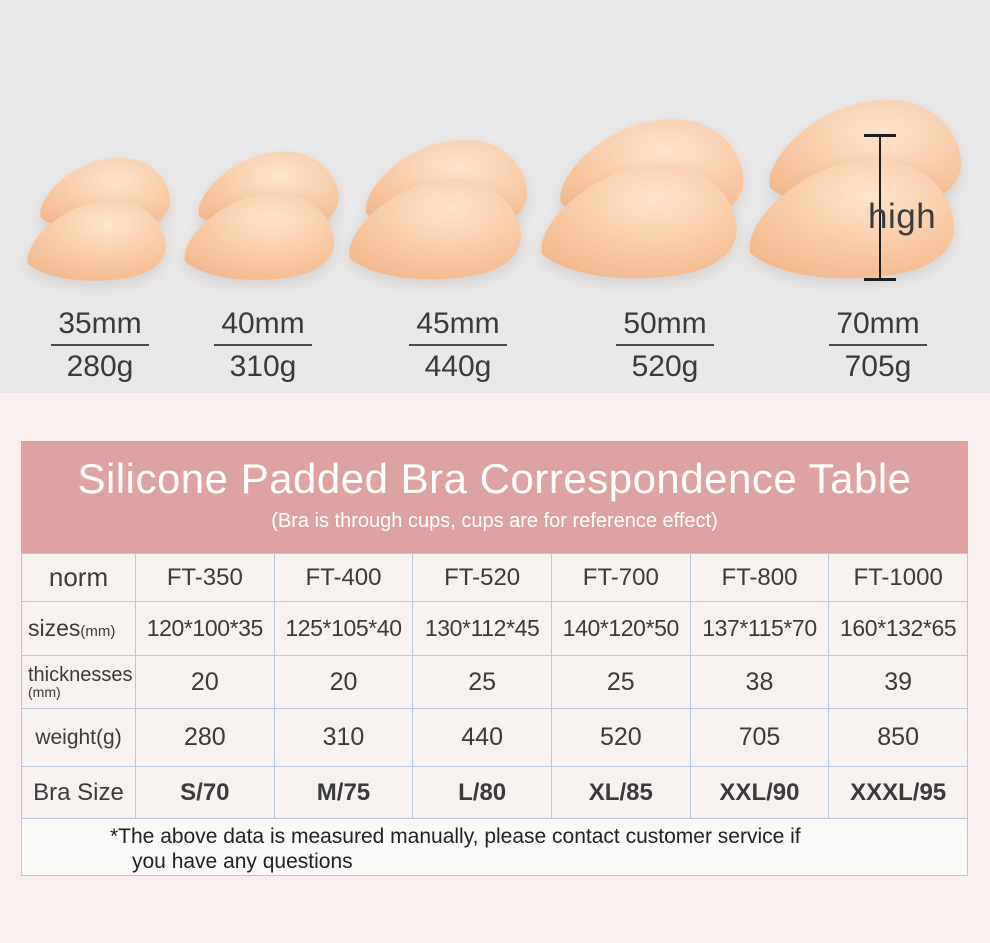  I want to click on norm-cell: FT-700, so click(620, 577).